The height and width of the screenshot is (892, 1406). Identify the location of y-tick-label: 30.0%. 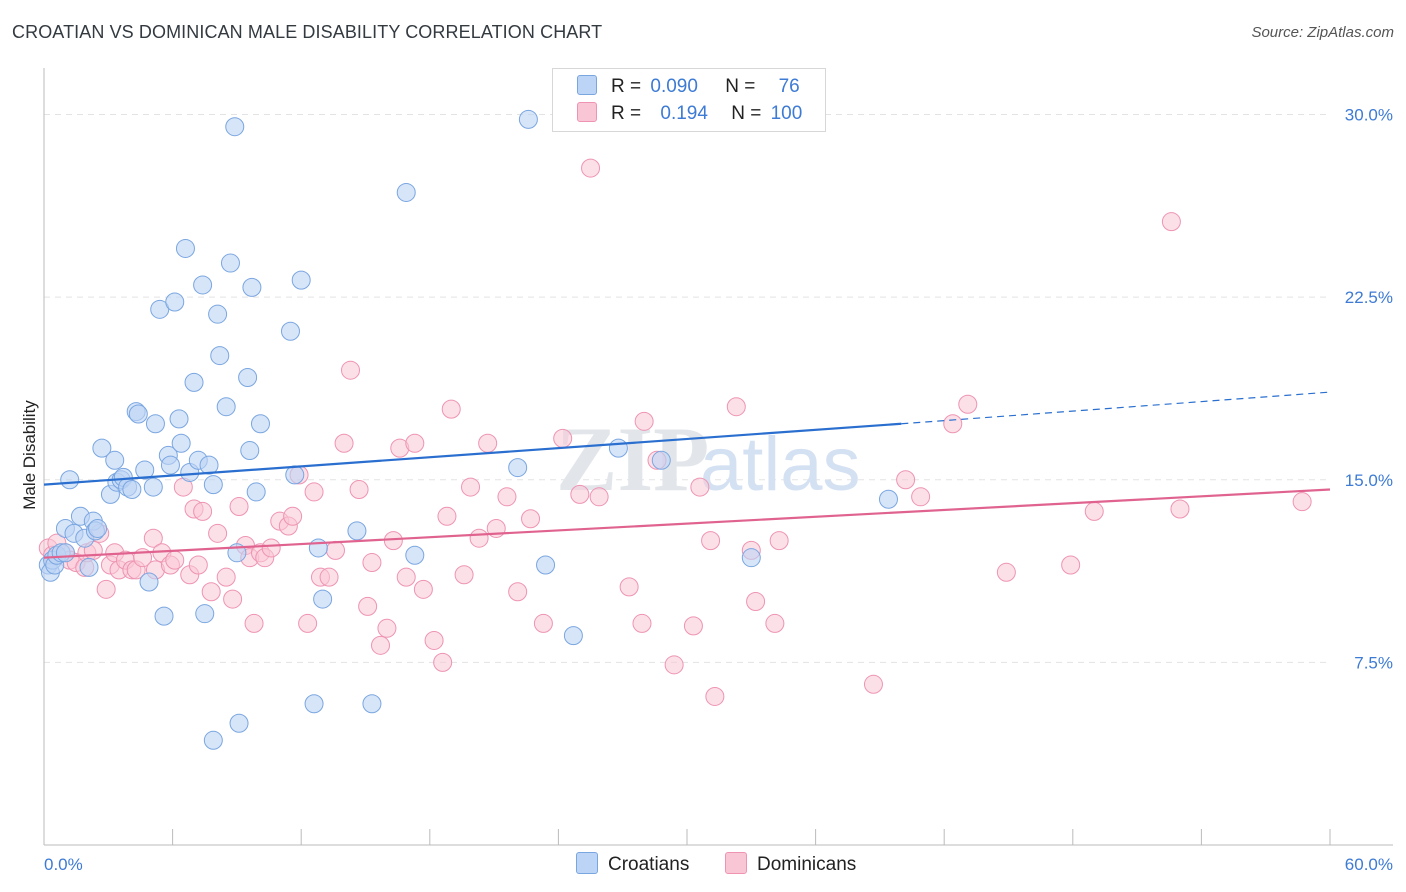
(1369, 115).